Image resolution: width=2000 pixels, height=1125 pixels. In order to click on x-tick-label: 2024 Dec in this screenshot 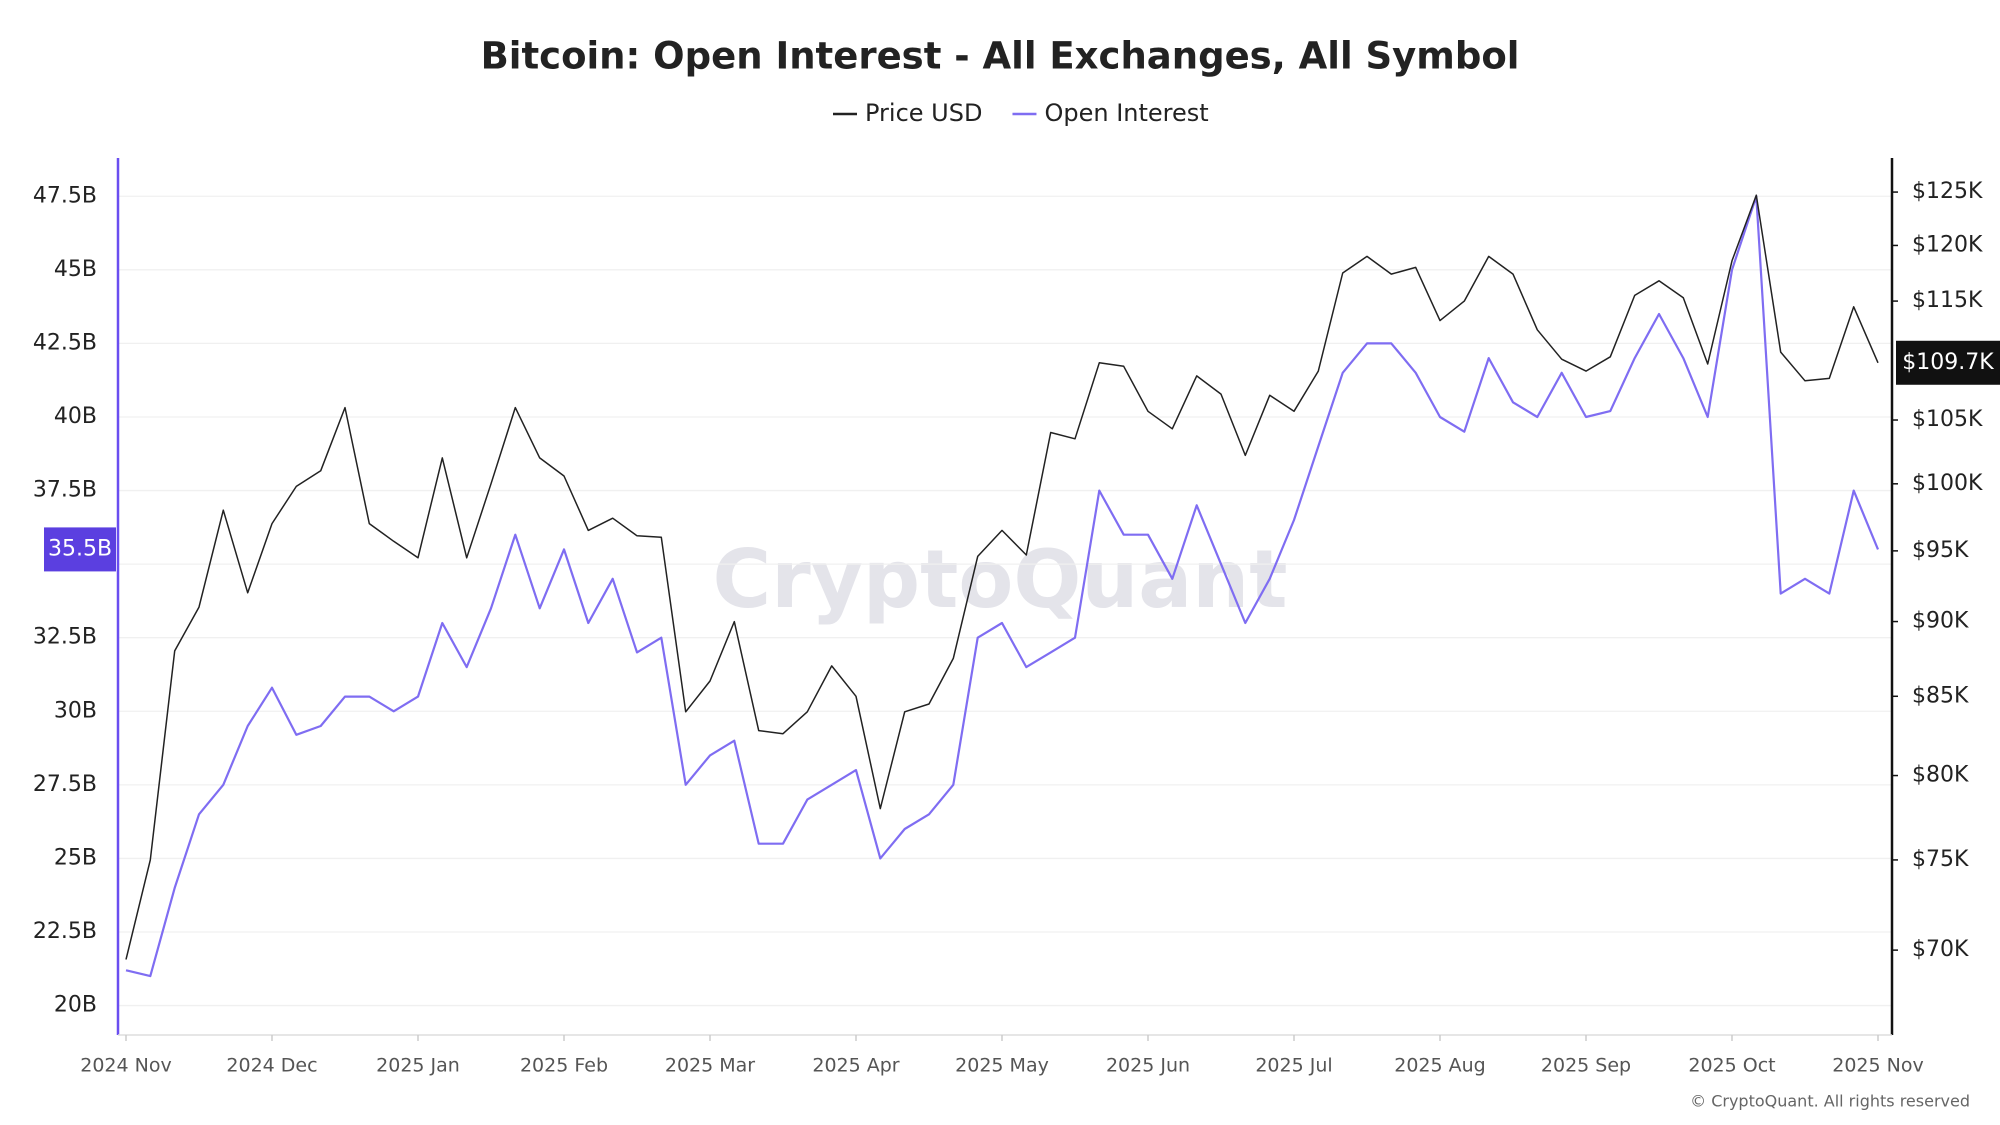, I will do `click(271, 1066)`.